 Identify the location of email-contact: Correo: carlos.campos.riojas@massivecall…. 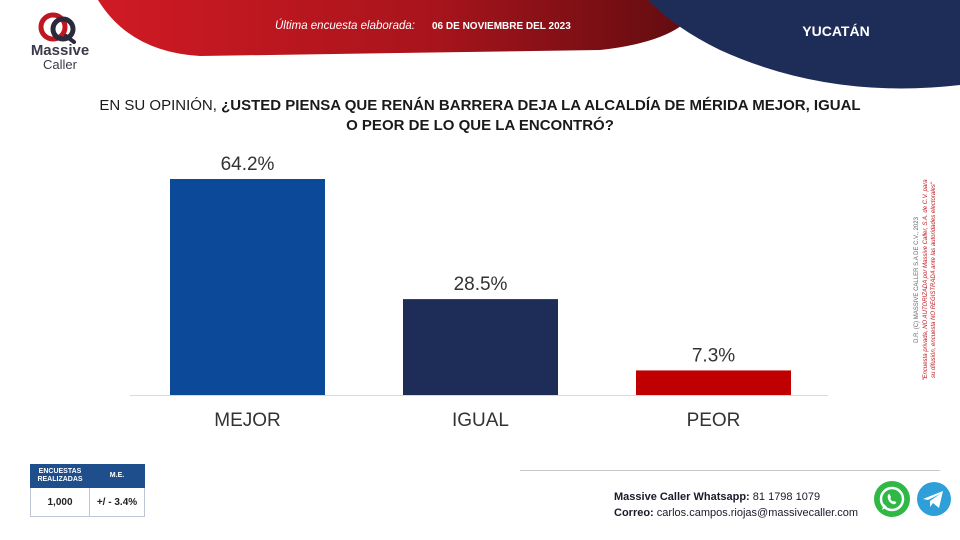
(736, 513).